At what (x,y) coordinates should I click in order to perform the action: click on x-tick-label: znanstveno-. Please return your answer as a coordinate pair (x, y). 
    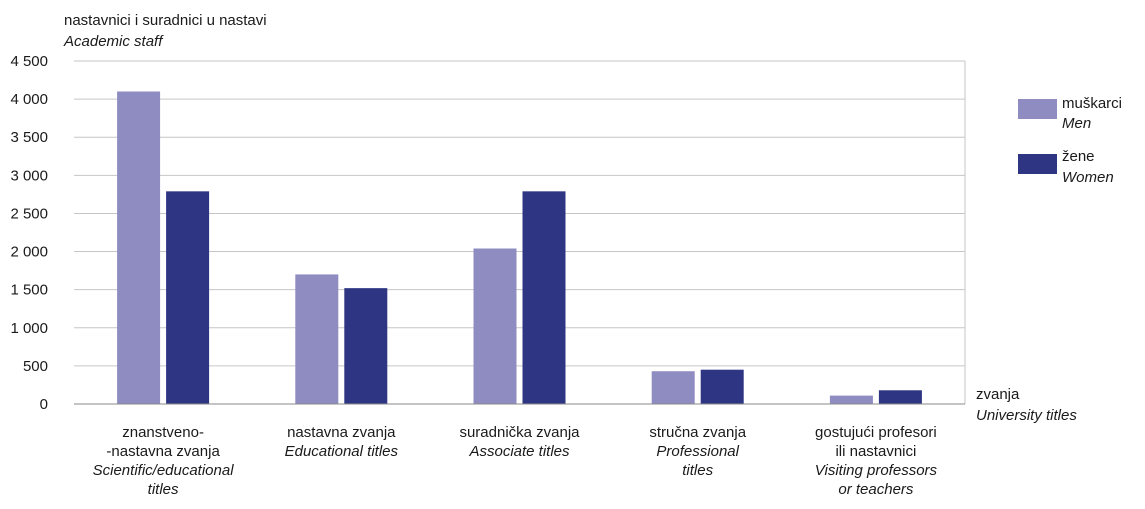
    Looking at the image, I should click on (163, 432).